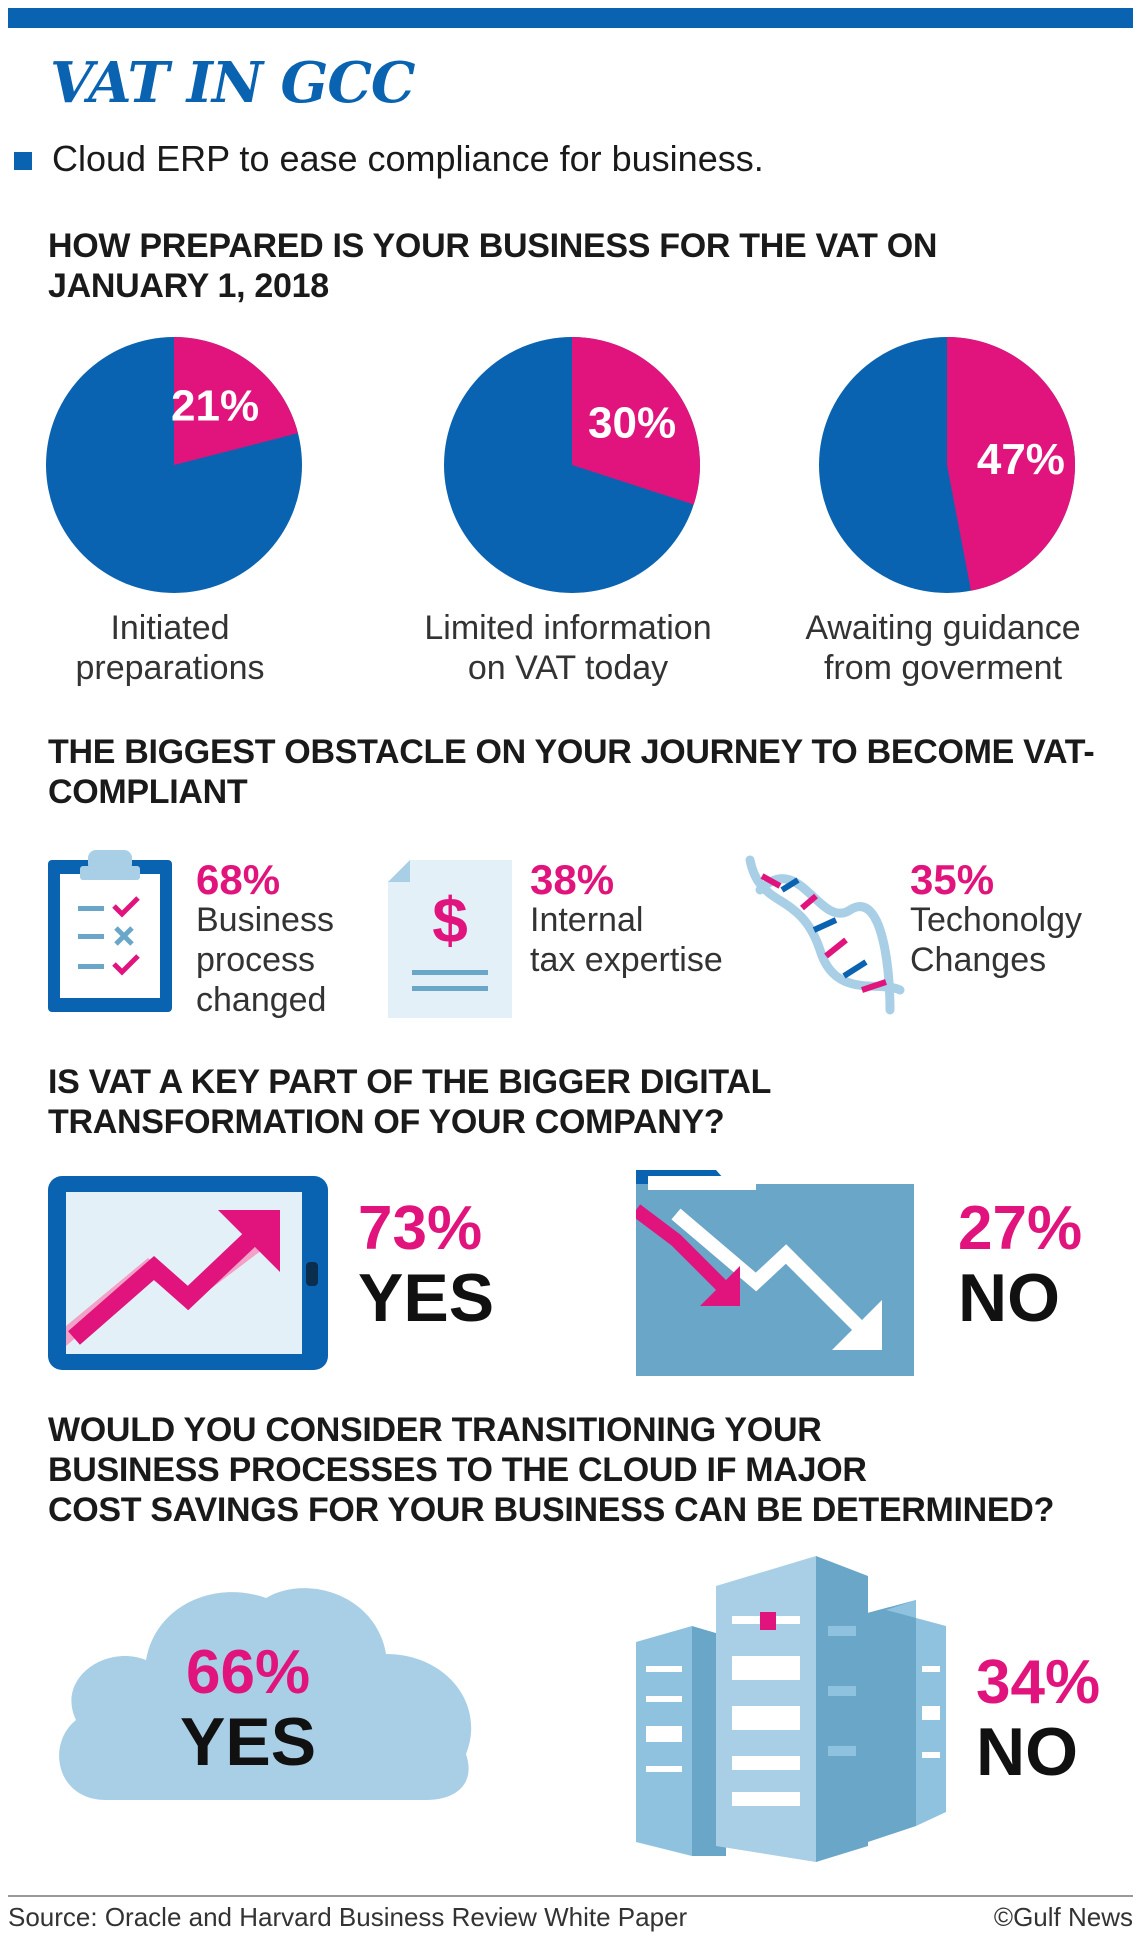 The image size is (1147, 1936). I want to click on transformation-yes-pct: 73%, so click(420, 1228).